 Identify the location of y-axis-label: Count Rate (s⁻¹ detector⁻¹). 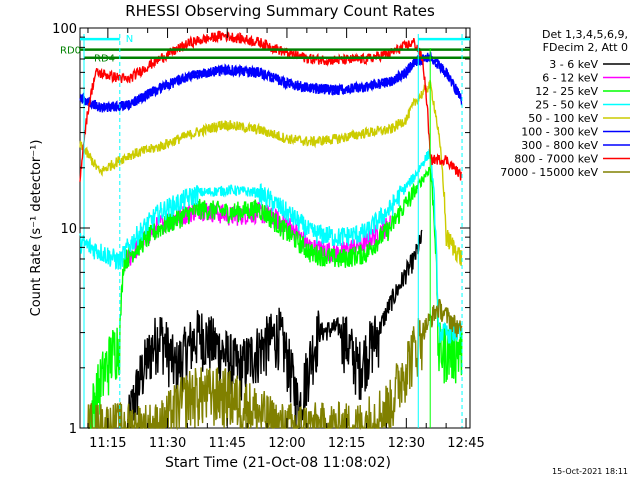
(36, 228).